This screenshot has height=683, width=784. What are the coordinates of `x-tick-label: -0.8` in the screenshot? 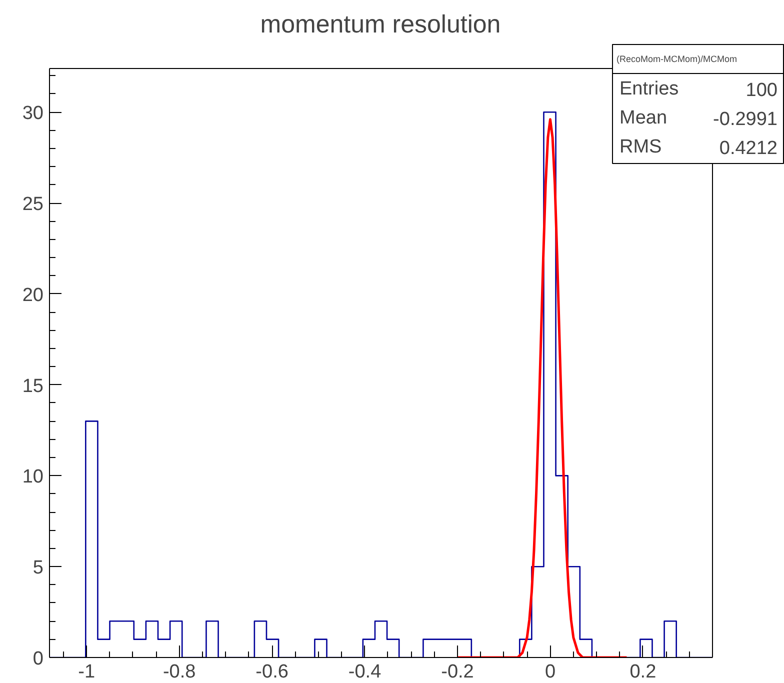 It's located at (179, 672).